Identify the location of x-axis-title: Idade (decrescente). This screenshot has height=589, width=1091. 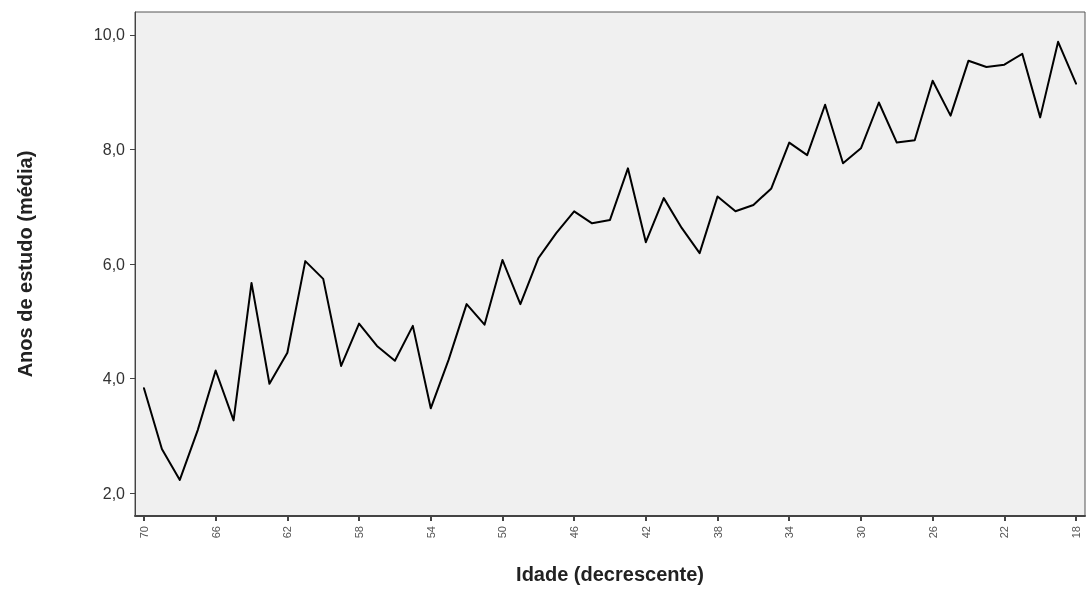
(610, 574).